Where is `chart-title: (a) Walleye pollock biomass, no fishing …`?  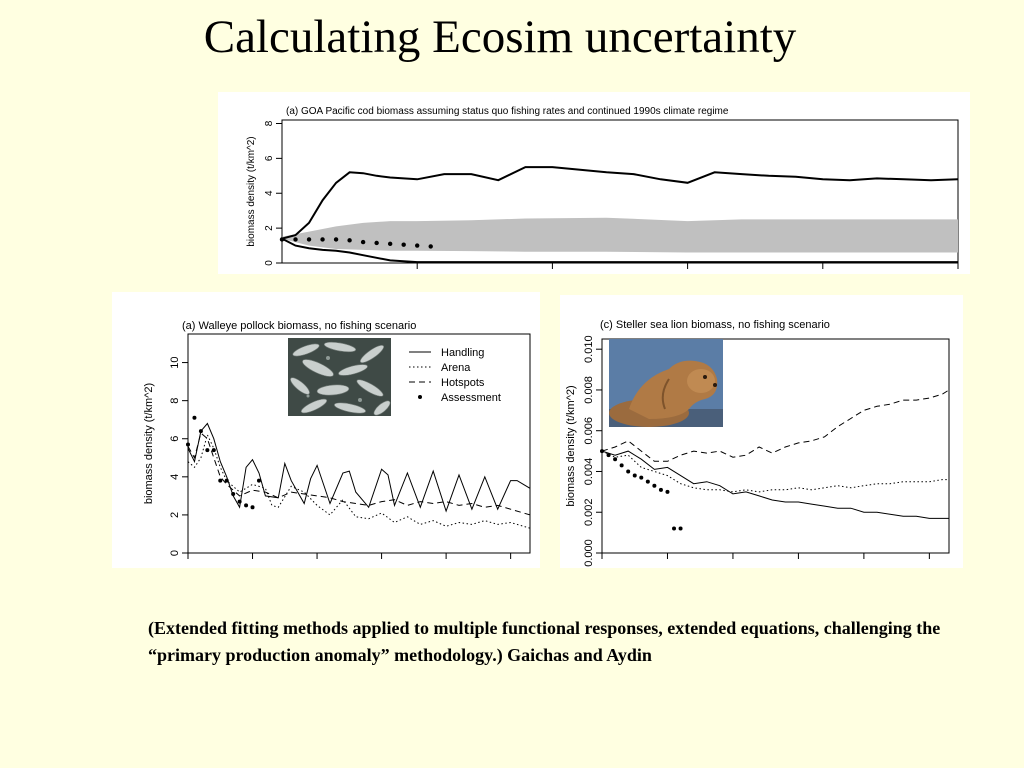 chart-title: (a) Walleye pollock biomass, no fishing … is located at coordinates (299, 326).